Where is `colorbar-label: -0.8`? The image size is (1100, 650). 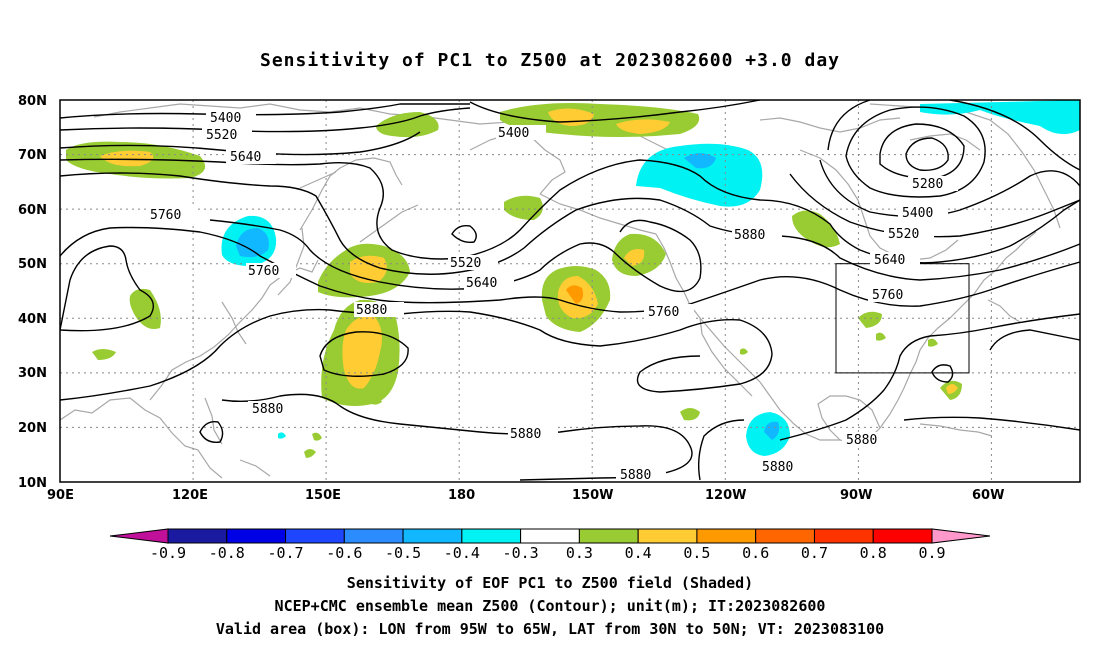
colorbar-label: -0.8 is located at coordinates (227, 553).